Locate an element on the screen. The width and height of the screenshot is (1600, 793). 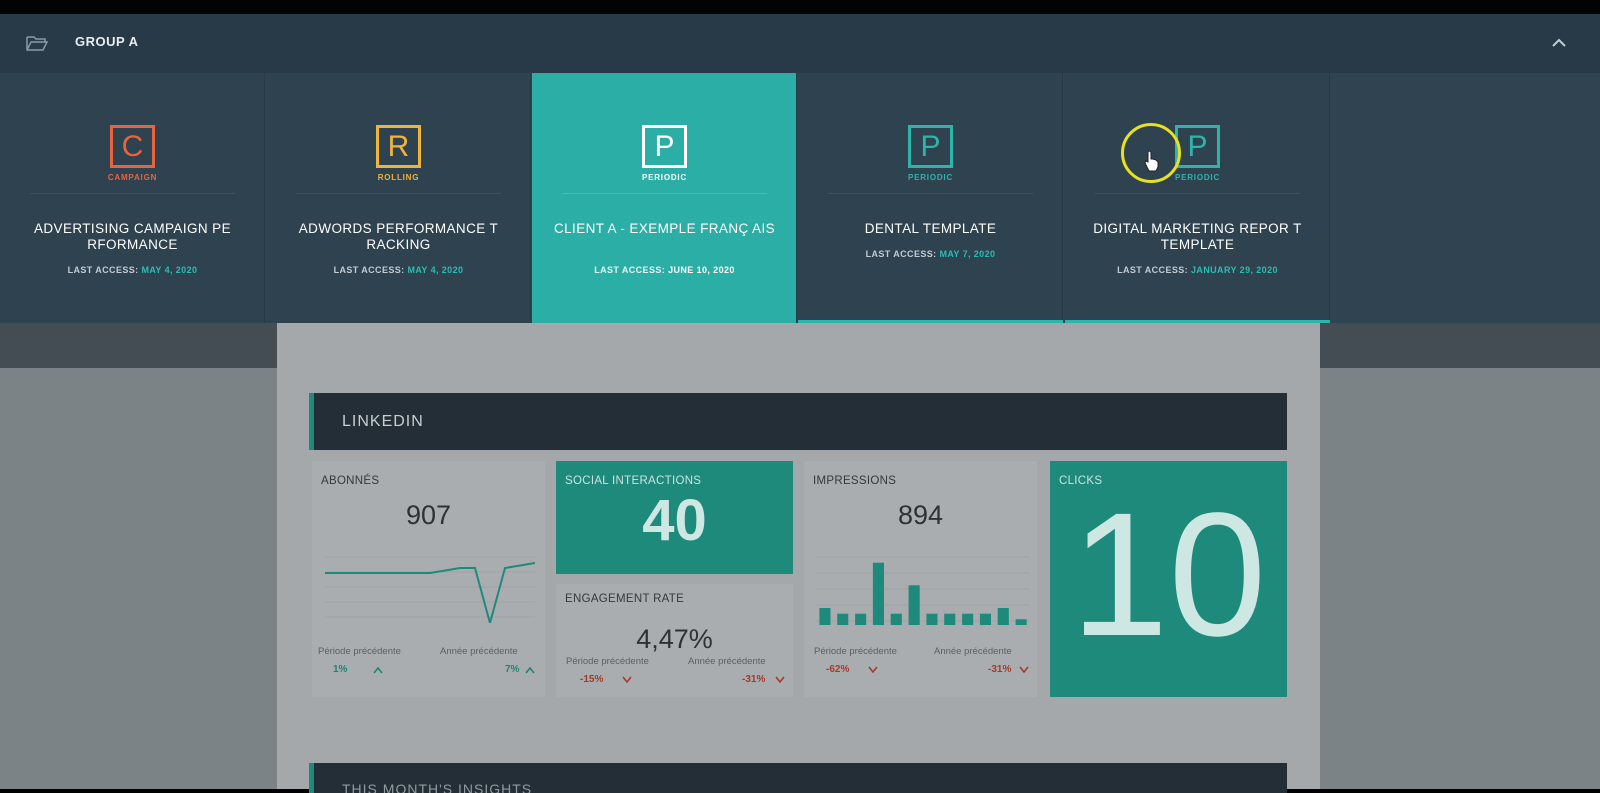
report-name: CLIENT A - EXEMPLE FRANÇ AIS is located at coordinates (664, 228).